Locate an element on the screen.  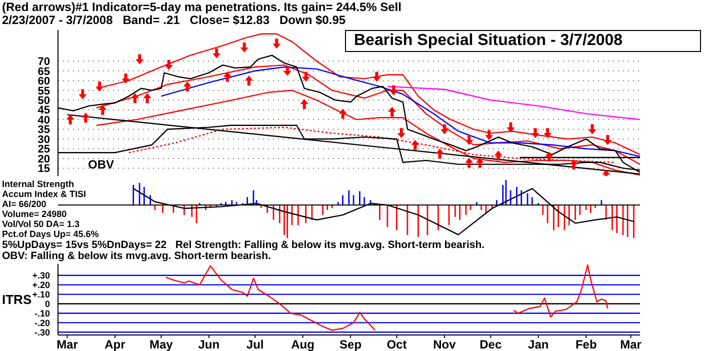
y-tick-label: 35 is located at coordinates (44, 130).